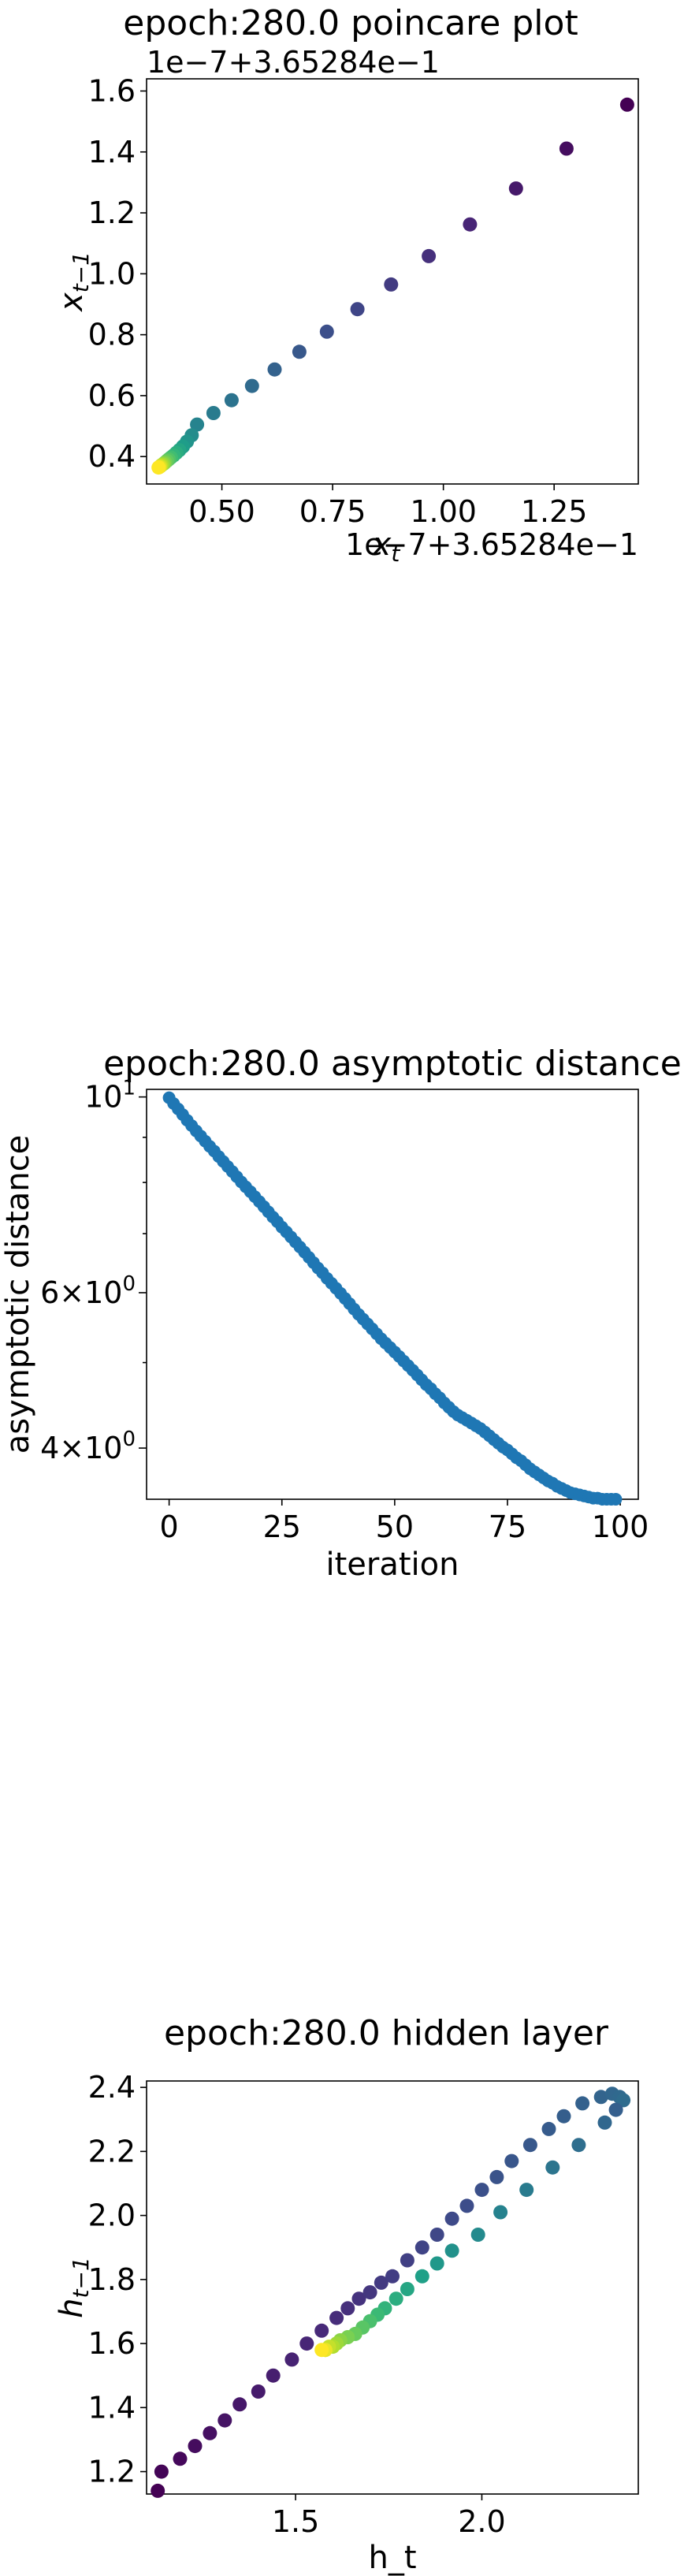  I want to click on poincare-points, so click(392, 286).